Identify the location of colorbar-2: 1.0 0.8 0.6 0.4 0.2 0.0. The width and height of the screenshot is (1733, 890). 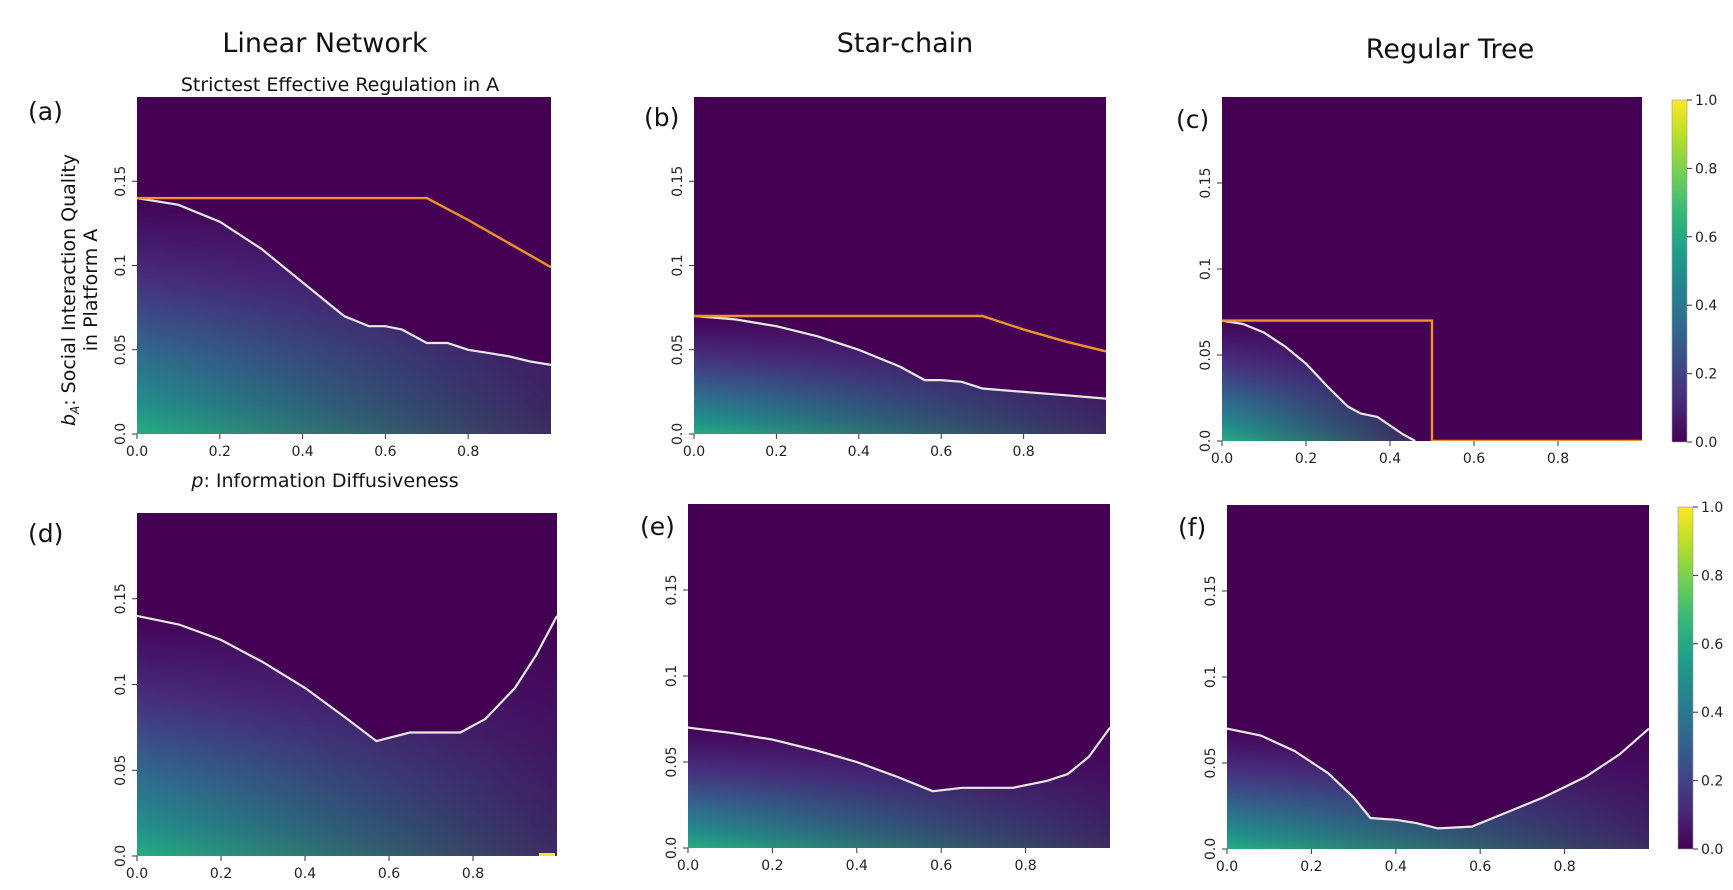
(1700, 679).